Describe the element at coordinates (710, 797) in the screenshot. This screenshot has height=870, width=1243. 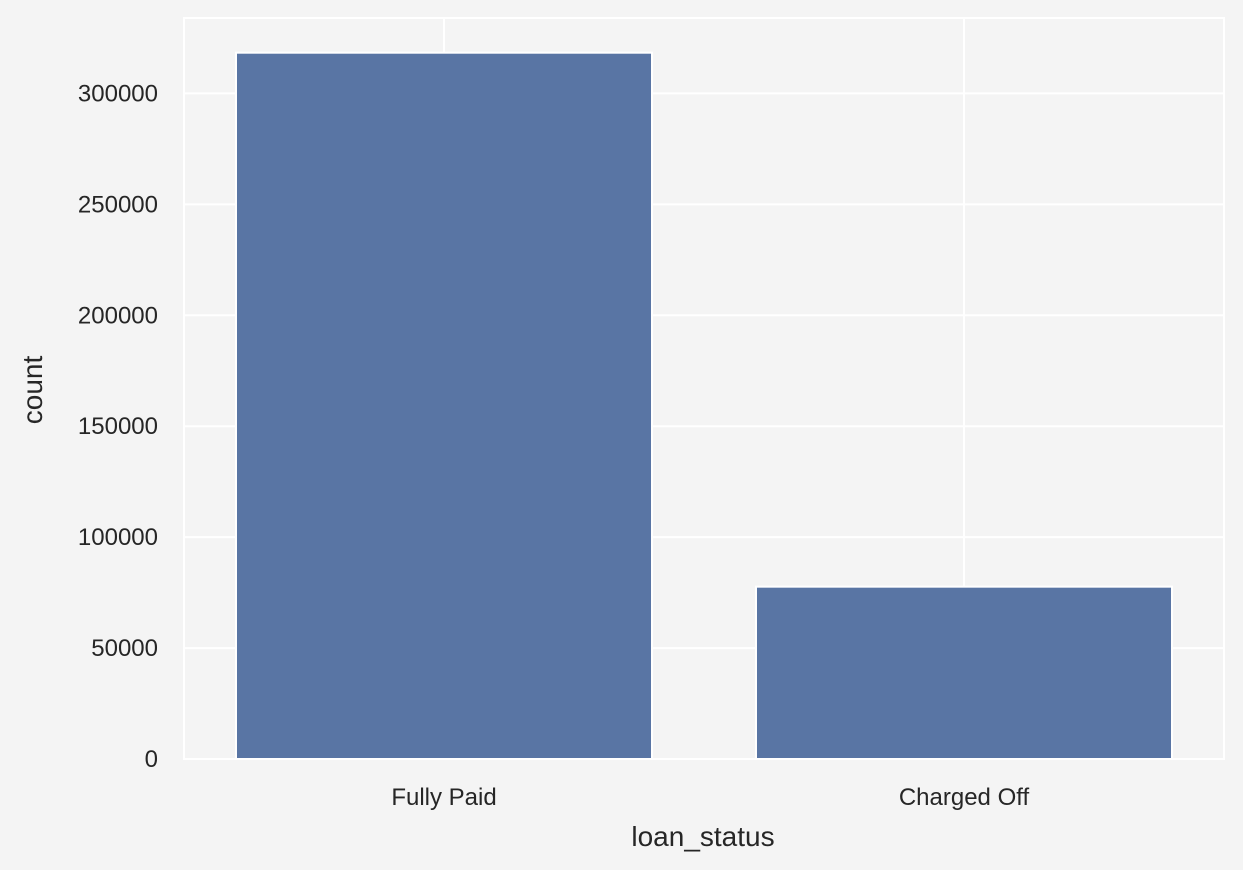
I see `x-tick-labels: Fully Paid Charged Off` at that location.